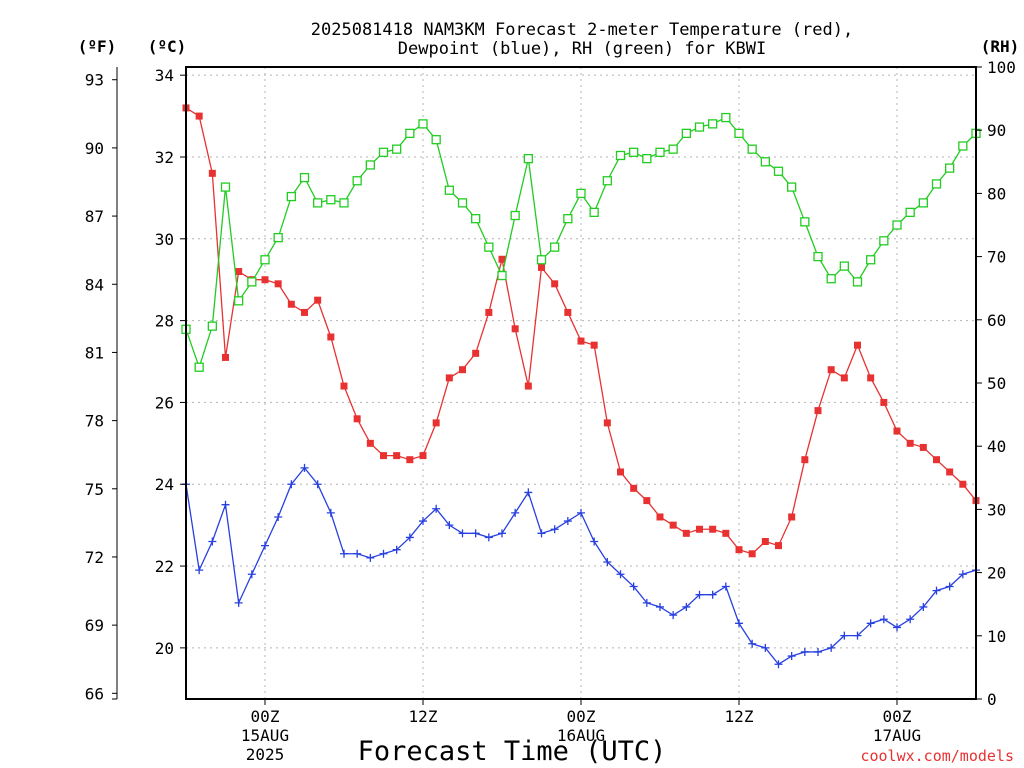 The image size is (1024, 768). What do you see at coordinates (167, 46) in the screenshot?
I see `unit-label-celsius: (ºC)` at bounding box center [167, 46].